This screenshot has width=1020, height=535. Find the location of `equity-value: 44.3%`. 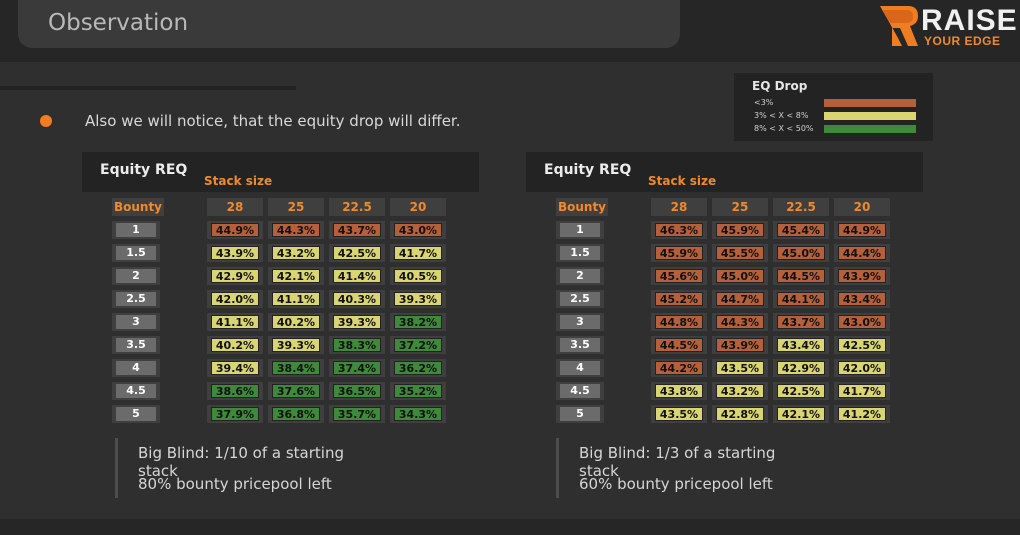

equity-value: 44.3% is located at coordinates (296, 230).